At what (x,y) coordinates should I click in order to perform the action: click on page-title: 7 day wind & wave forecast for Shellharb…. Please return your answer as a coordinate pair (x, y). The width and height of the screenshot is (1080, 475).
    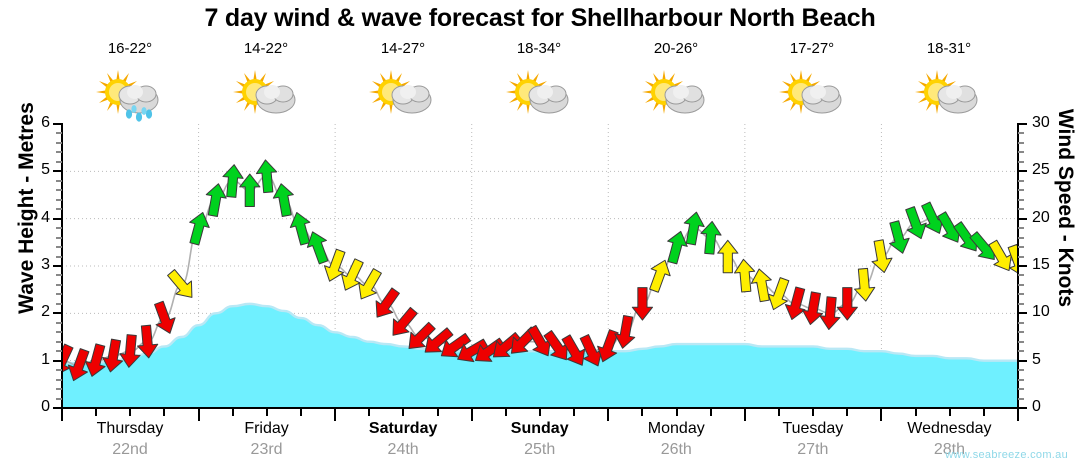
    Looking at the image, I should click on (540, 18).